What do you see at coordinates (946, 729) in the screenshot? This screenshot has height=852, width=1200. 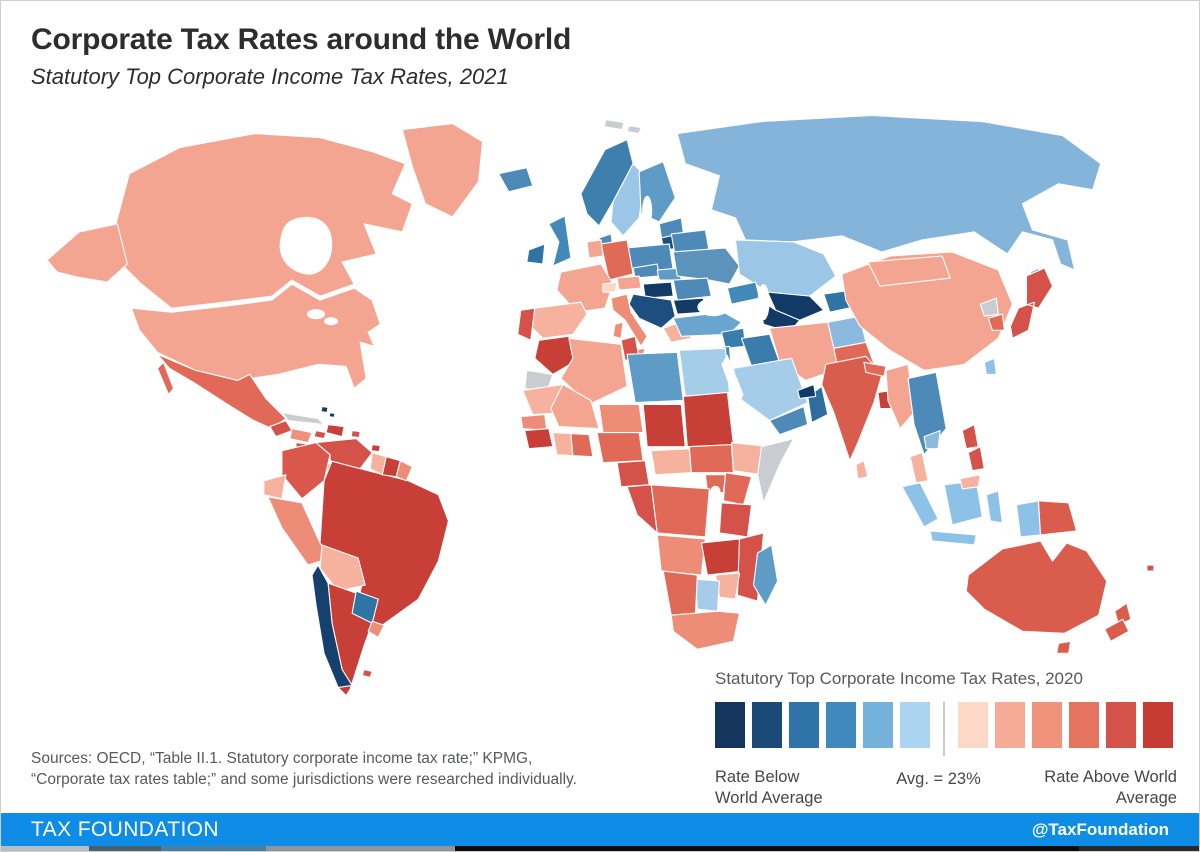 I see `legend-swatch-row` at bounding box center [946, 729].